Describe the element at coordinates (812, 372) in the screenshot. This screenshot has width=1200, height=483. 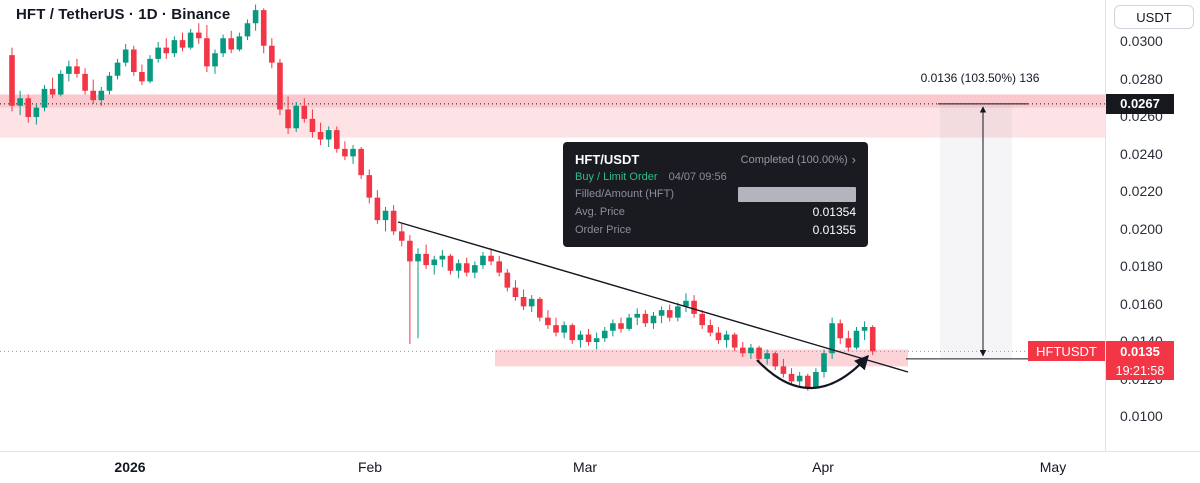
I see `bounce-arrow` at that location.